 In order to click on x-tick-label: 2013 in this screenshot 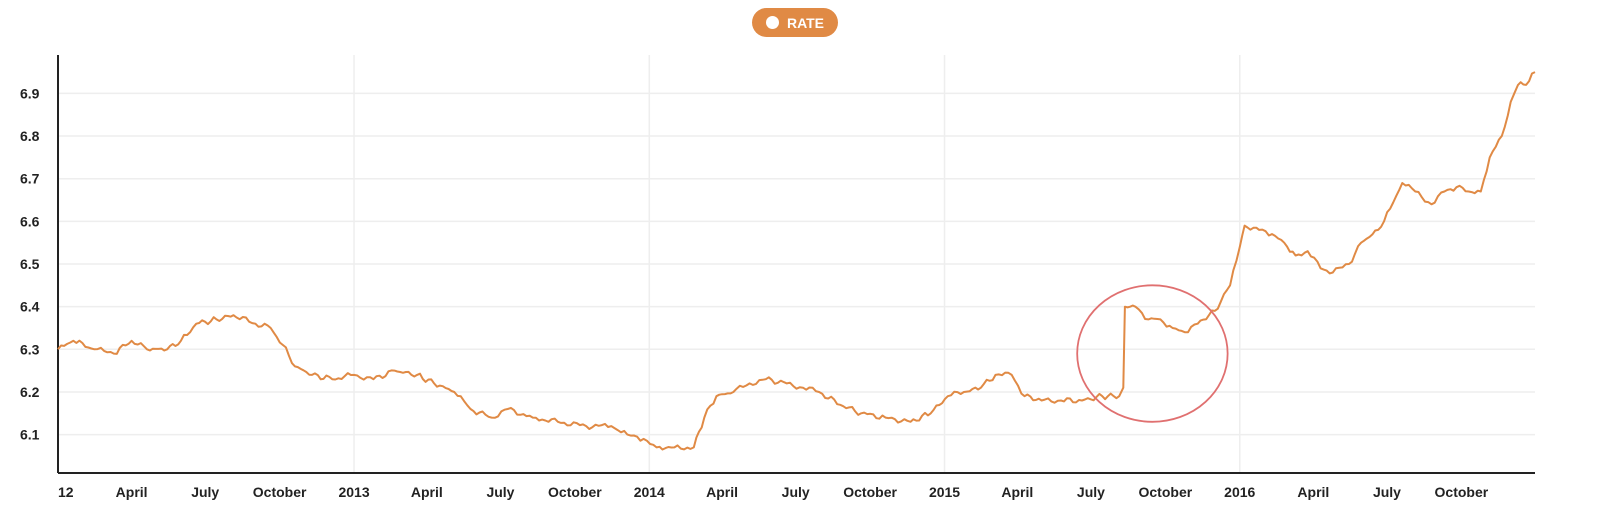, I will do `click(353, 492)`.